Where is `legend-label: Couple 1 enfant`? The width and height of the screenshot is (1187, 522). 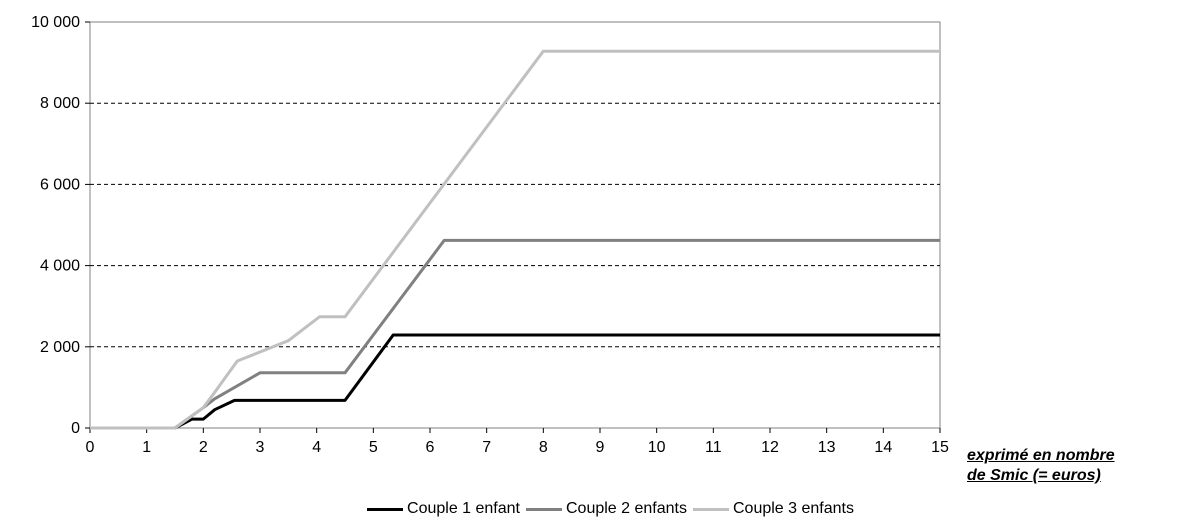 legend-label: Couple 1 enfant is located at coordinates (463, 508).